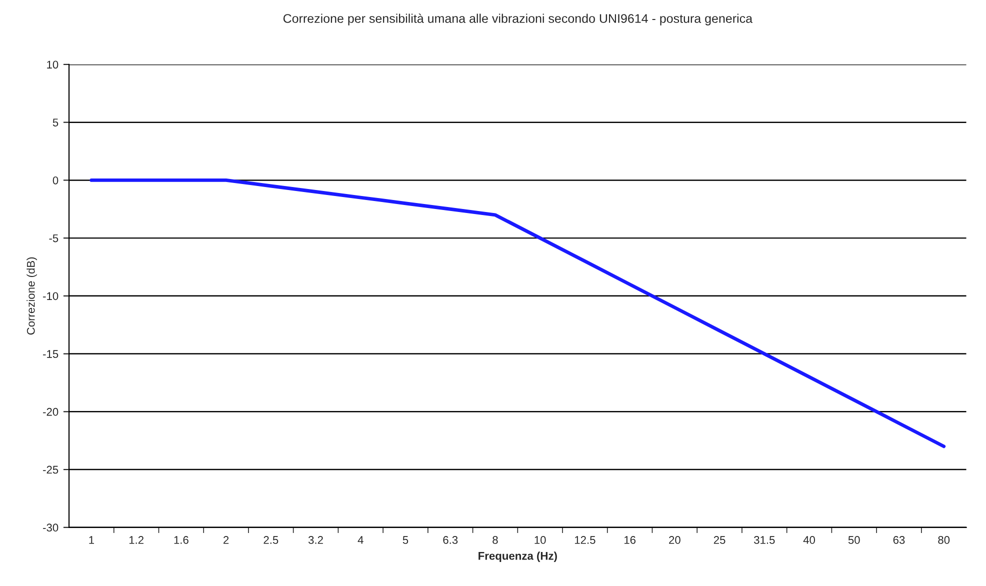  Describe the element at coordinates (944, 540) in the screenshot. I see `x-tick-label: 80` at that location.